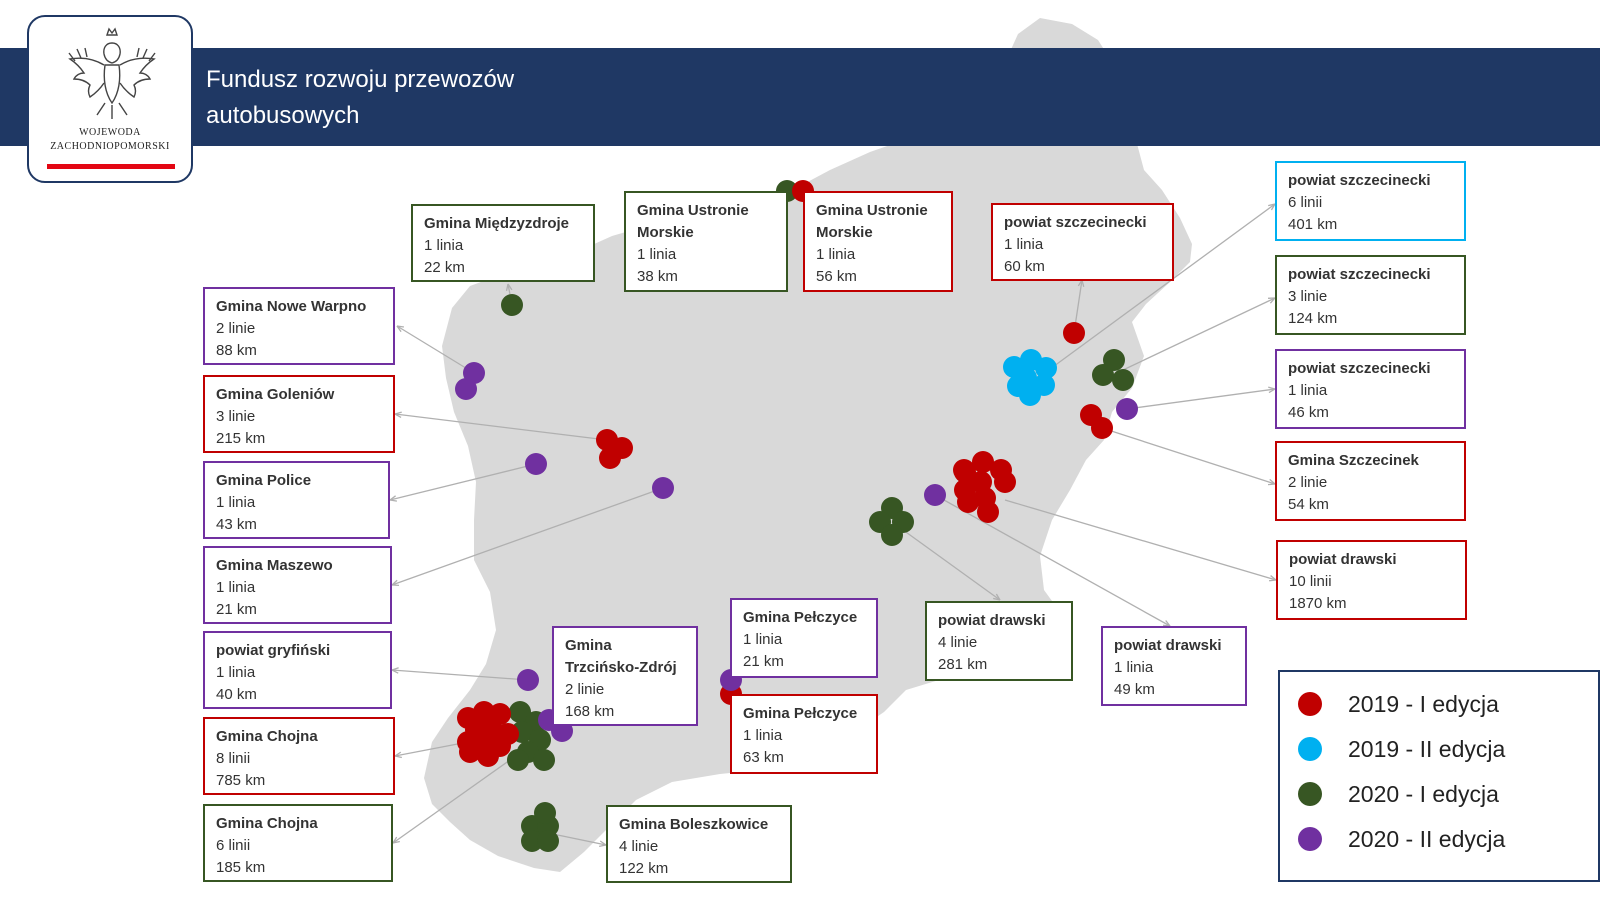 The width and height of the screenshot is (1600, 900). I want to click on label-km: 40 km, so click(236, 694).